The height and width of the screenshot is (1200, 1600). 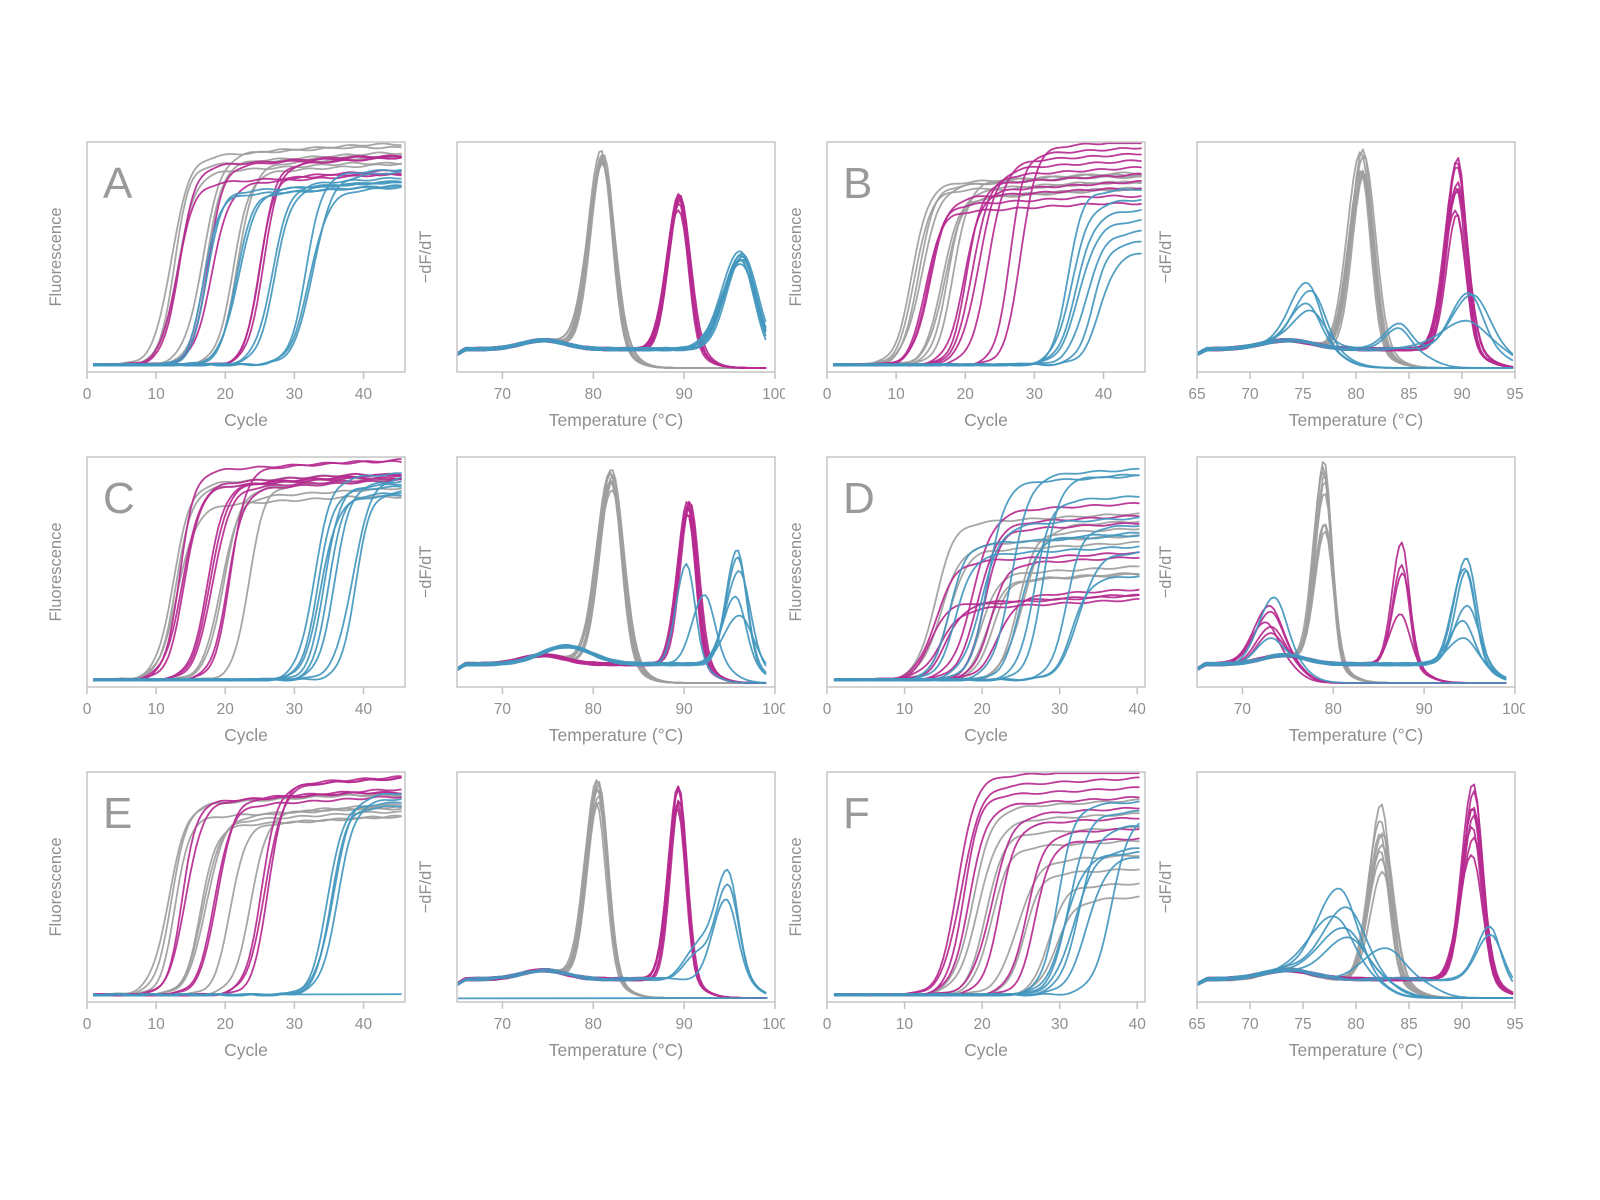 I want to click on melt-series-magenta, so click(x=611, y=592).